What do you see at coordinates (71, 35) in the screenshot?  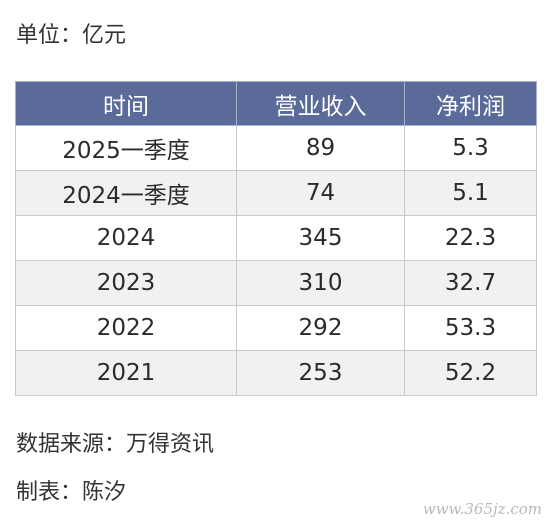 I see `unit-label: 单位：亿元` at bounding box center [71, 35].